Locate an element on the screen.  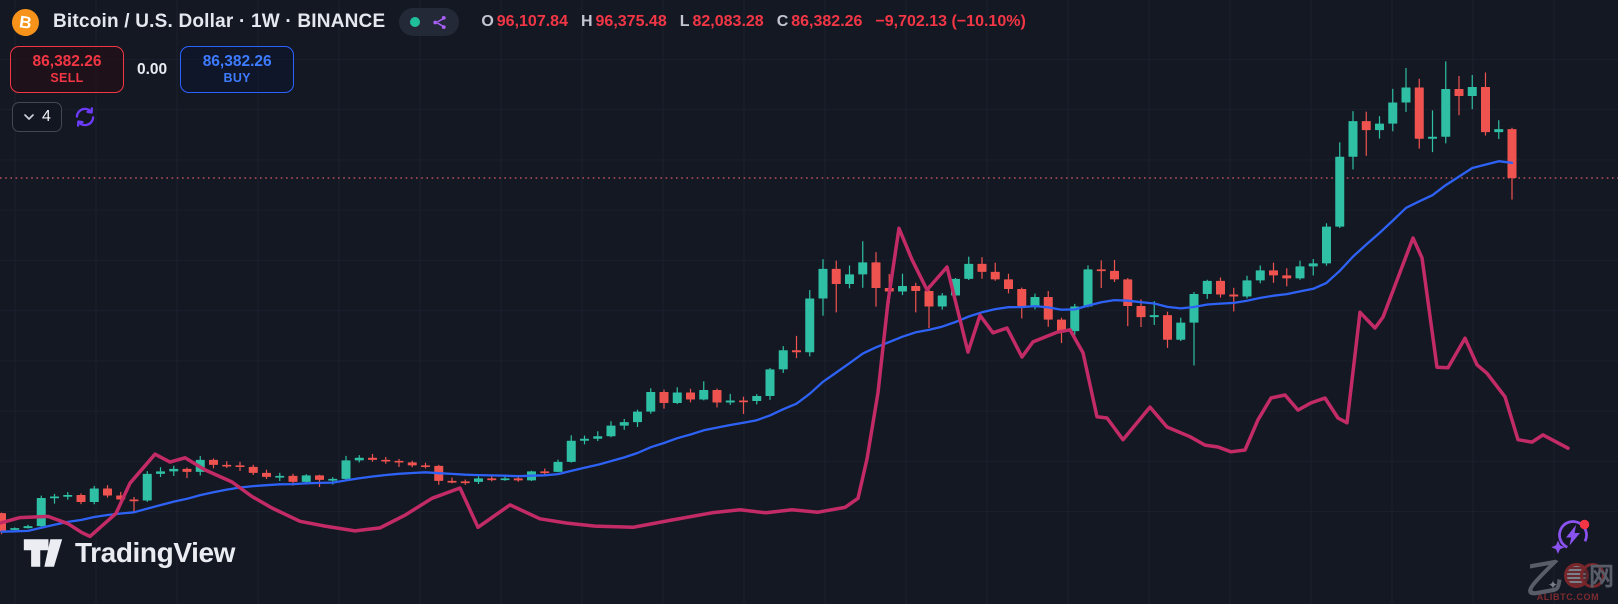
tradingview-mark-icon is located at coordinates (43, 553).